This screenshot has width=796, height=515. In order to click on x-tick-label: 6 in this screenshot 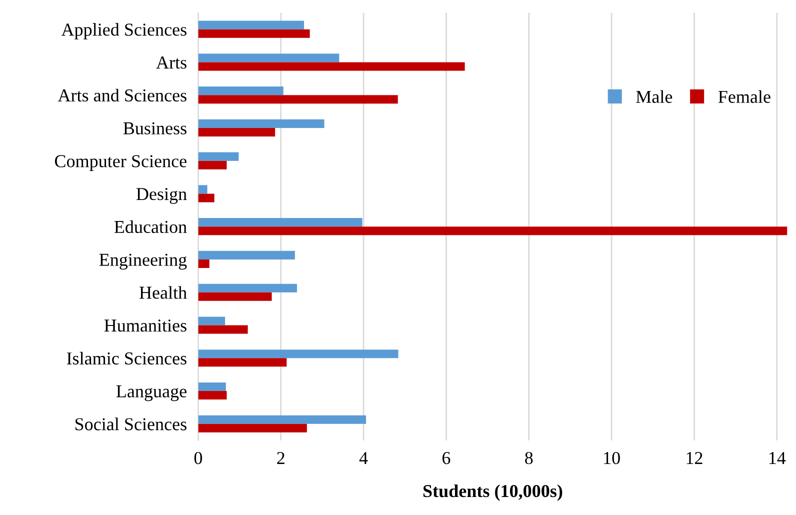, I will do `click(446, 458)`.